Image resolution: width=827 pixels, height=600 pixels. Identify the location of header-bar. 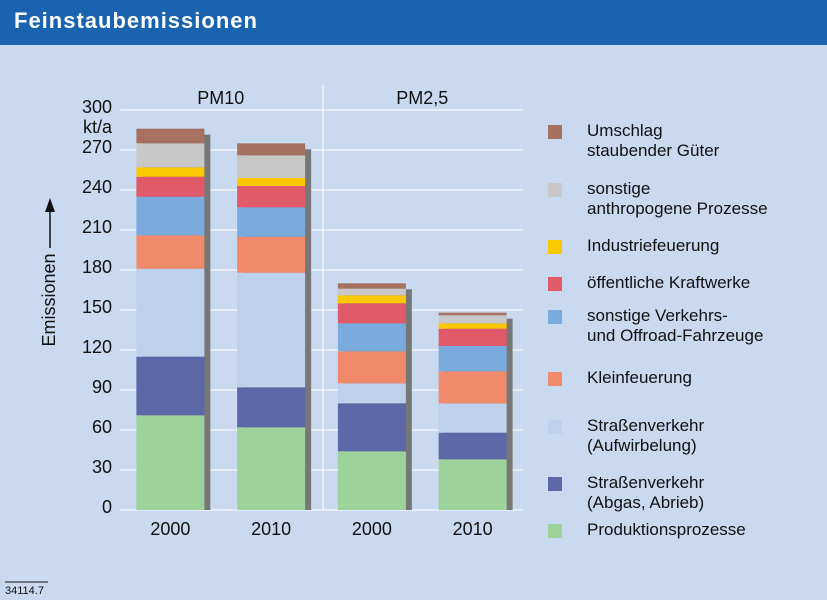
(413, 22).